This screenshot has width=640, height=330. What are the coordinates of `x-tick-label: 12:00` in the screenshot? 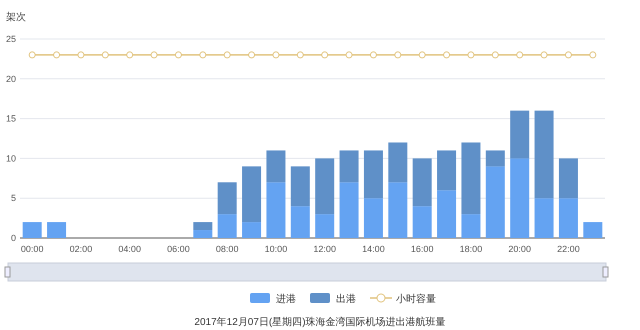 It's located at (324, 249).